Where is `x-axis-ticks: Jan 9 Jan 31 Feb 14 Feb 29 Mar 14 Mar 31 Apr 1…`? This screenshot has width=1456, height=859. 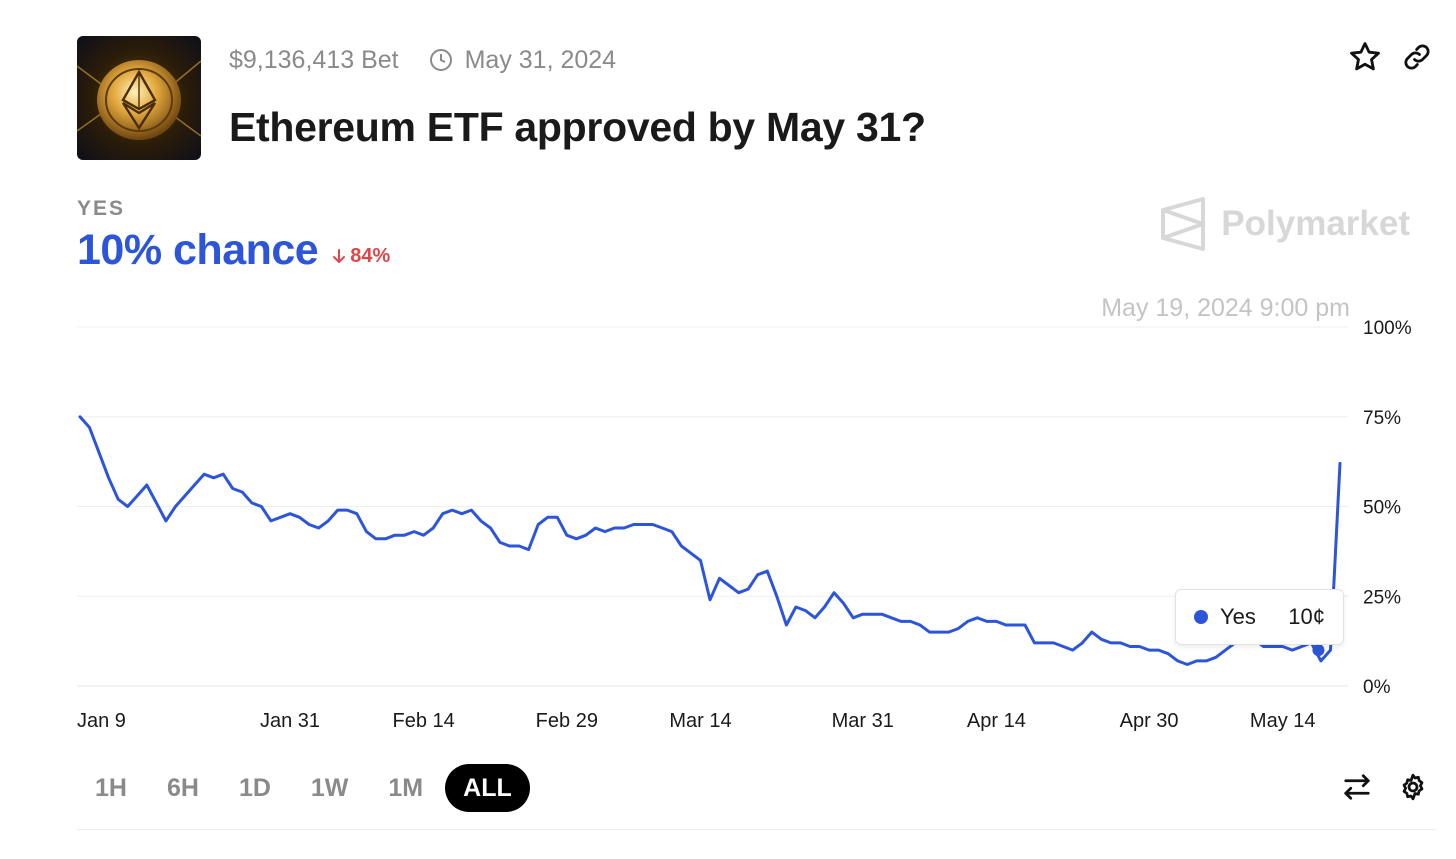 x-axis-ticks: Jan 9 Jan 31 Feb 14 Feb 29 Mar 14 Mar 31 Apr 1… is located at coordinates (696, 721).